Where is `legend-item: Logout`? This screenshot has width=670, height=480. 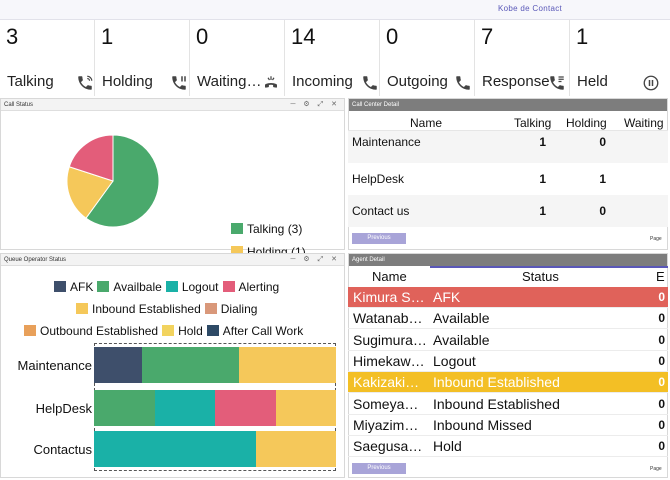
legend-item: Logout is located at coordinates (192, 287).